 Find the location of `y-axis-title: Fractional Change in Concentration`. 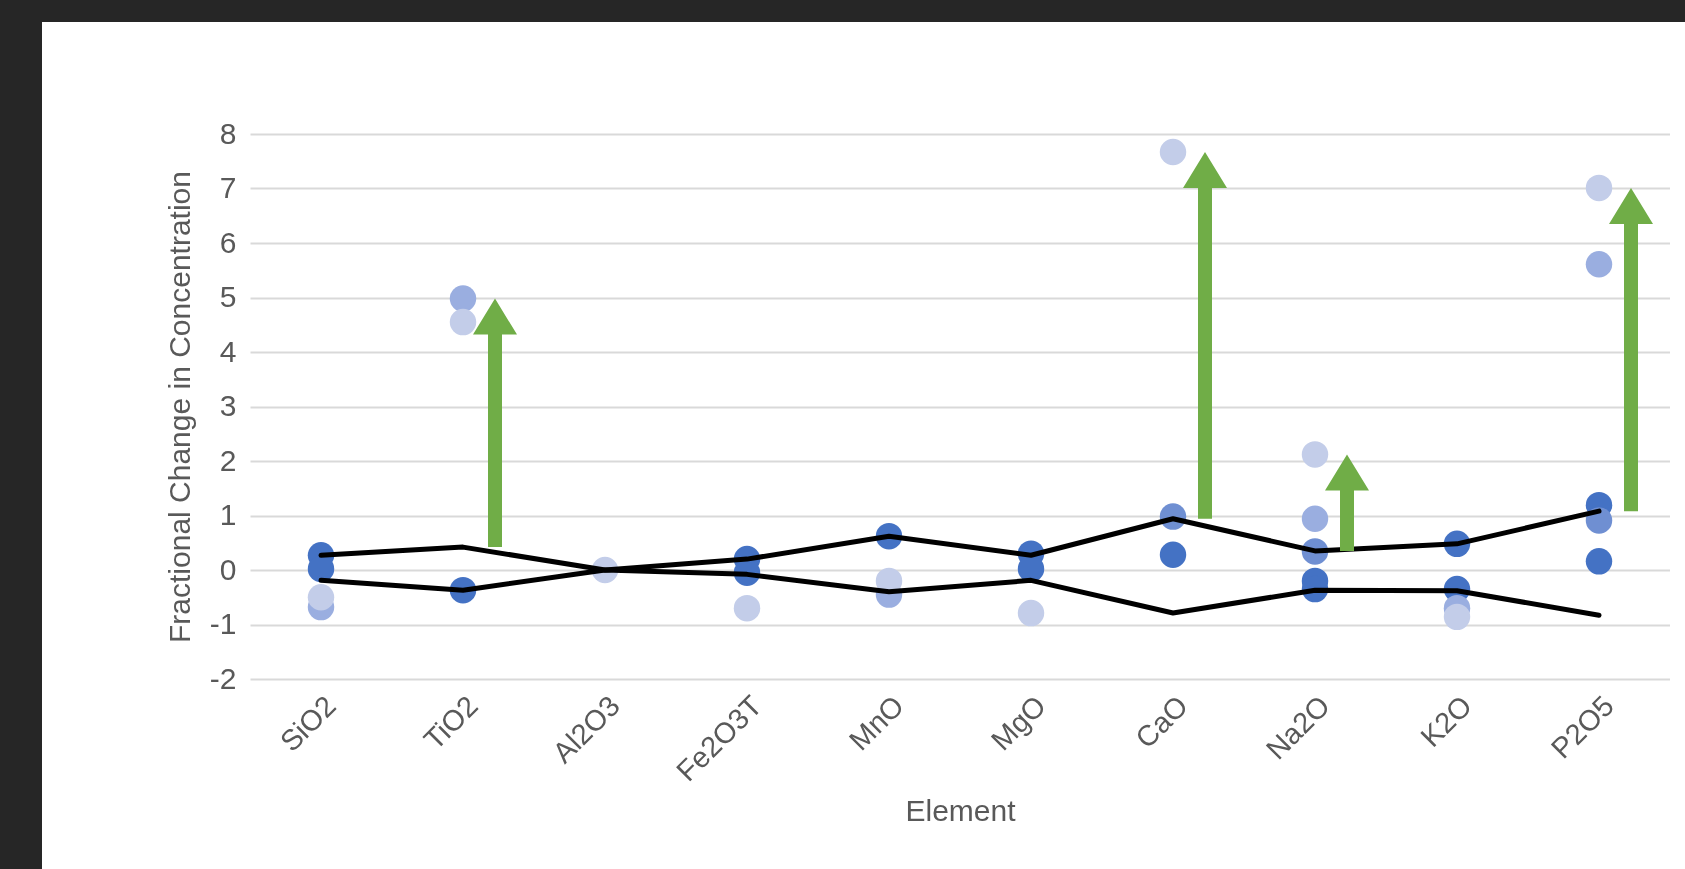

y-axis-title: Fractional Change in Concentration is located at coordinates (179, 407).